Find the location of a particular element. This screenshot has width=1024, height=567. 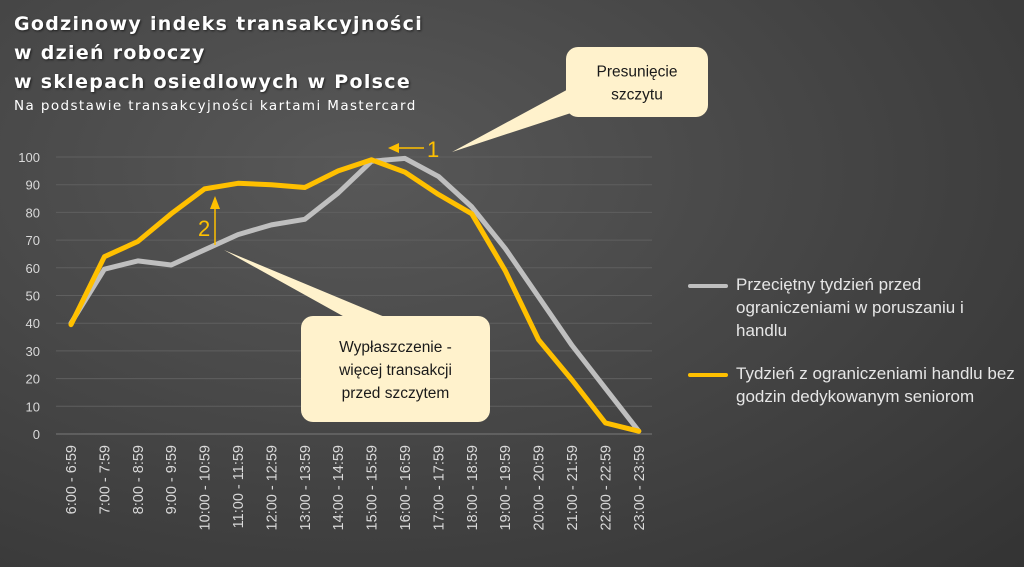

y-tick-label: 80 is located at coordinates (33, 212).